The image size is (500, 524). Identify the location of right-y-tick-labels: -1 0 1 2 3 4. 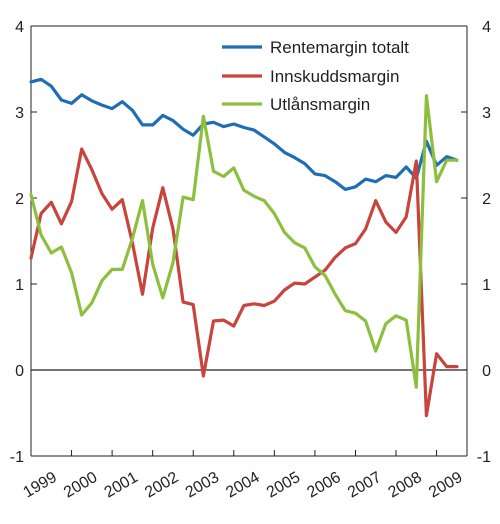
(476, 242).